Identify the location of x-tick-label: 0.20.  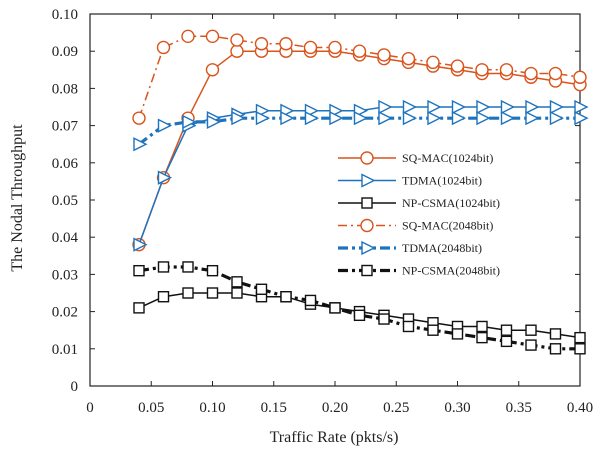
(335, 408).